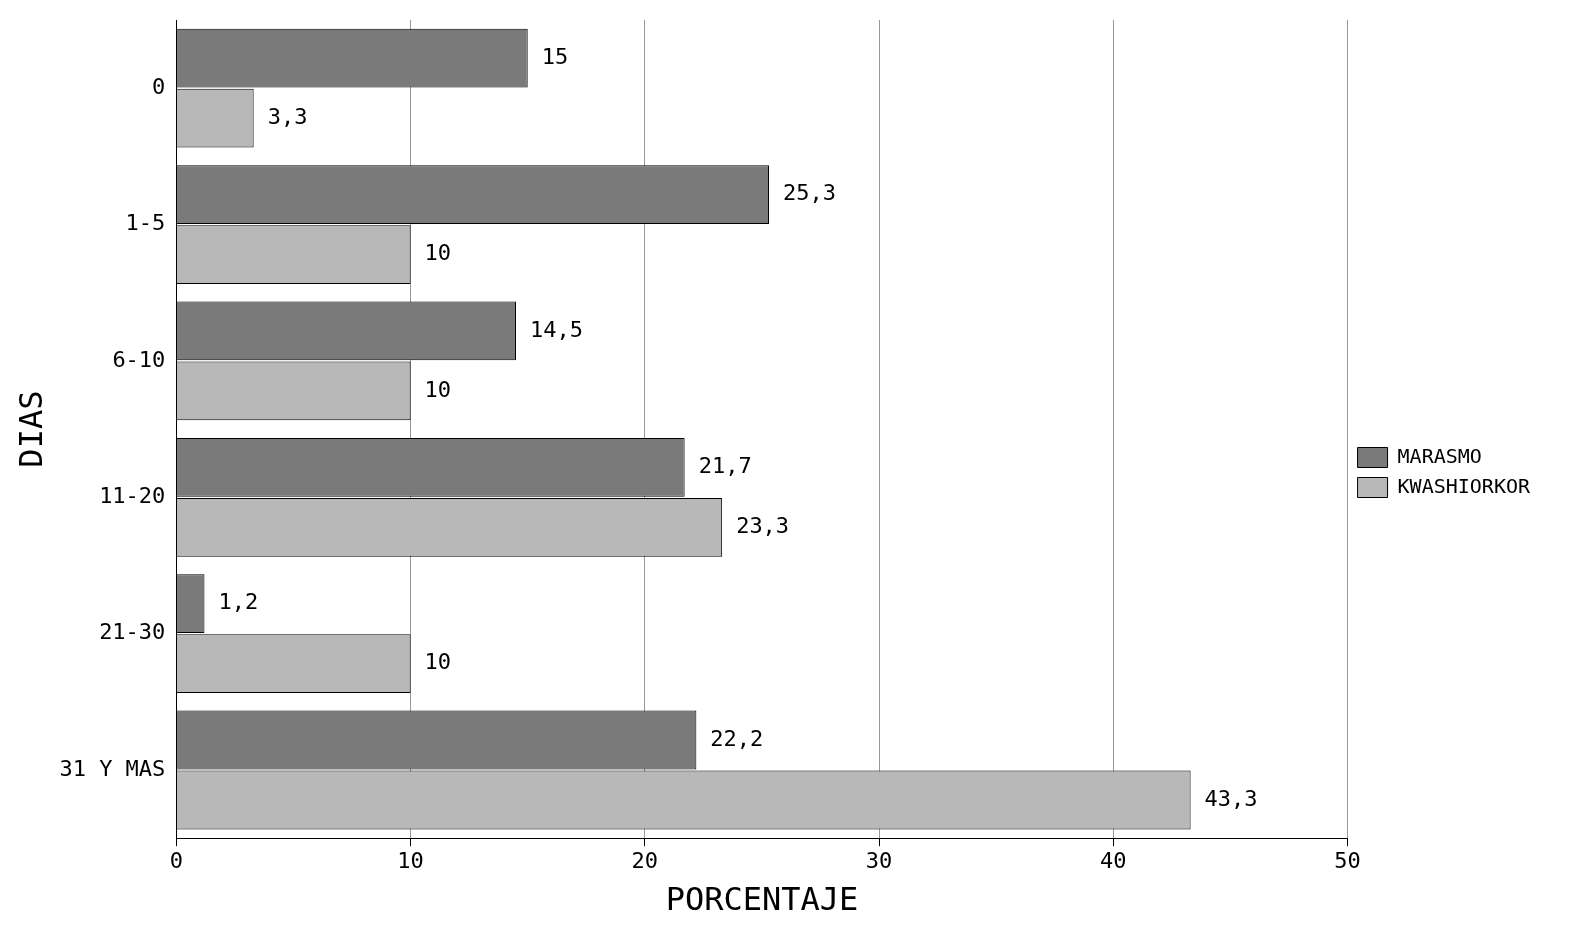 This screenshot has height=943, width=1574. I want to click on x-tick-label: 30, so click(879, 861).